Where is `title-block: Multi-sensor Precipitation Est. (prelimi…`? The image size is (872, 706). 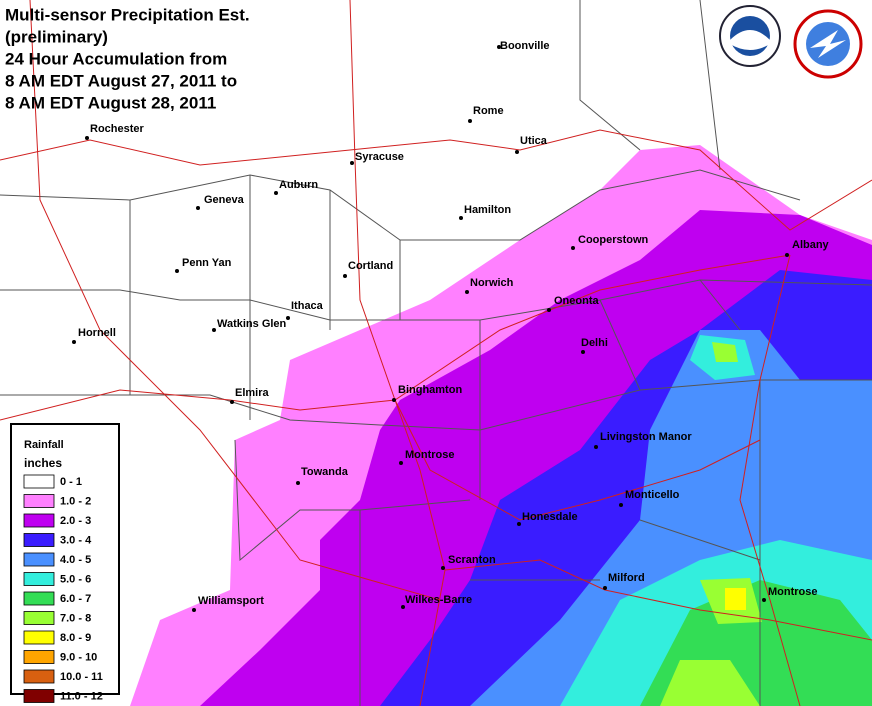
title-block: Multi-sensor Precipitation Est. (prelimi… is located at coordinates (127, 58).